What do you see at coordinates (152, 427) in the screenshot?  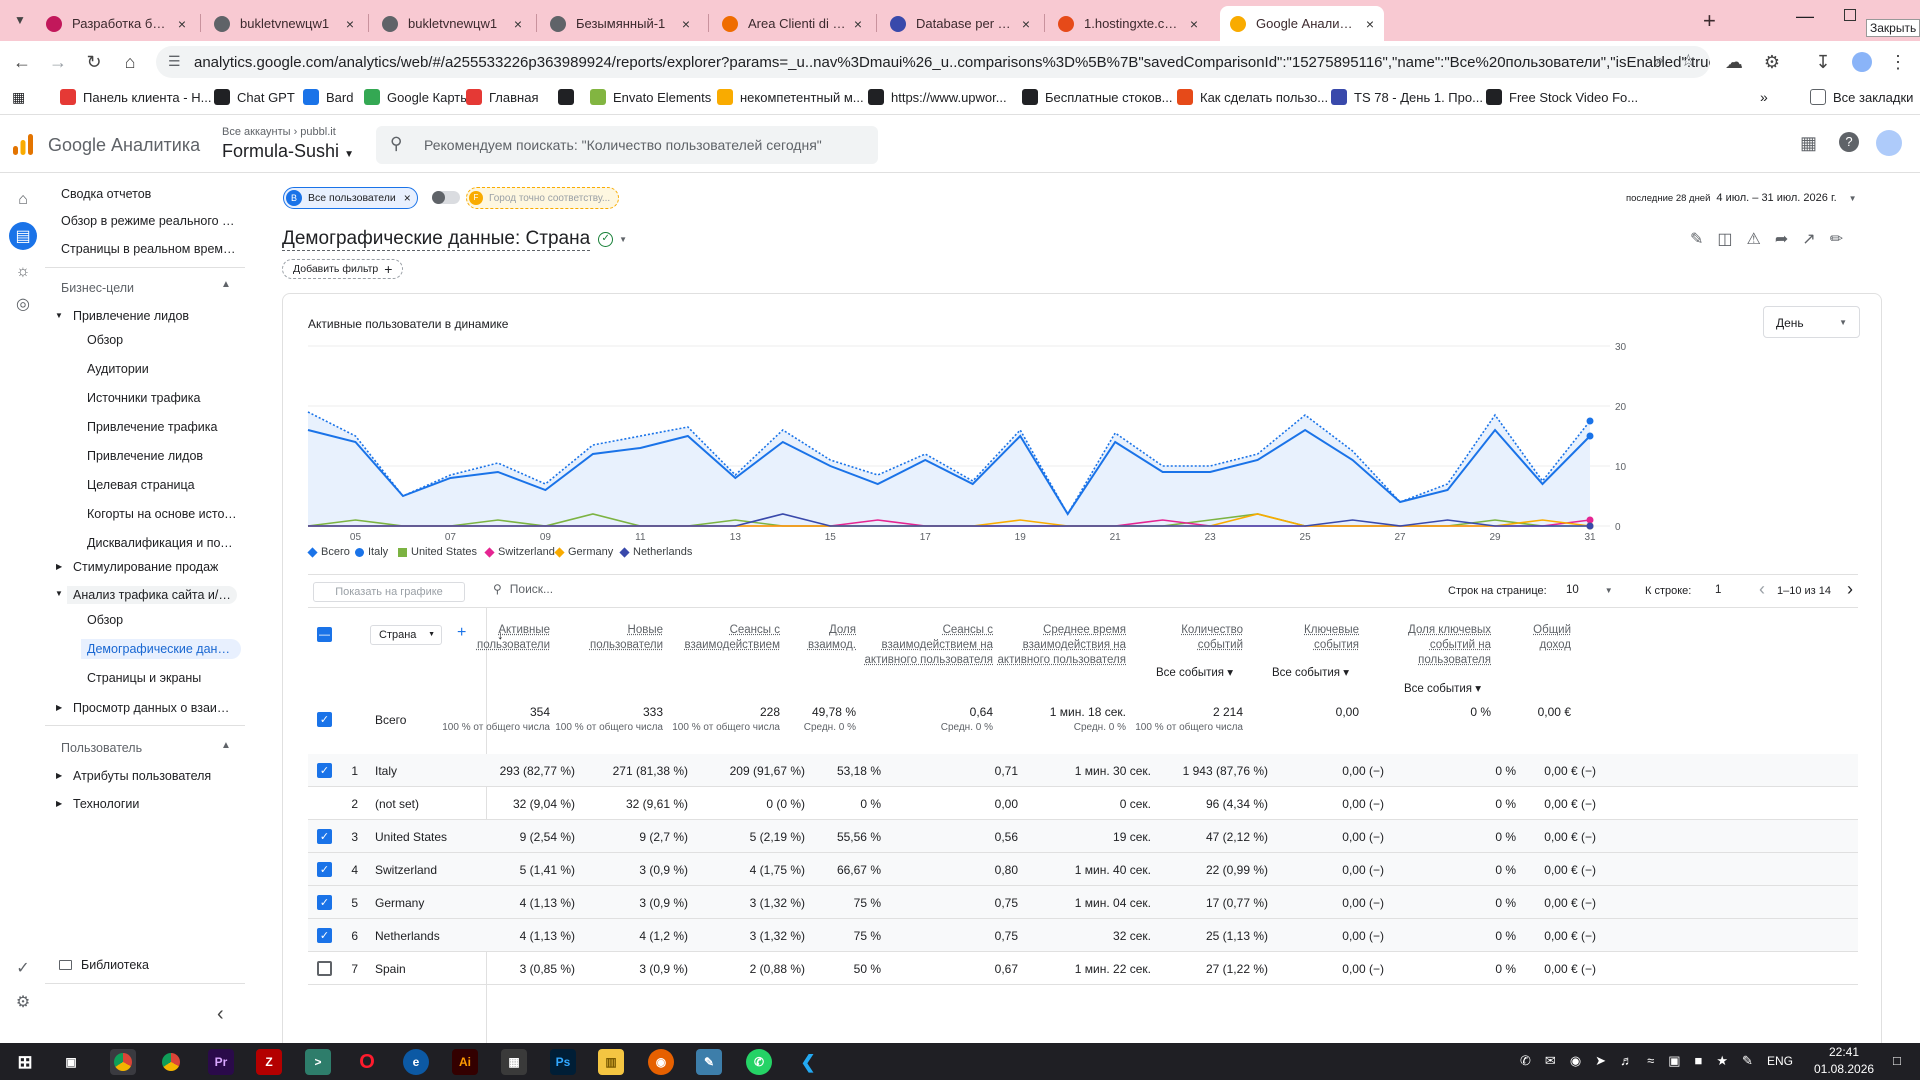 I see `nav-lead-item: Привлечение трафика` at bounding box center [152, 427].